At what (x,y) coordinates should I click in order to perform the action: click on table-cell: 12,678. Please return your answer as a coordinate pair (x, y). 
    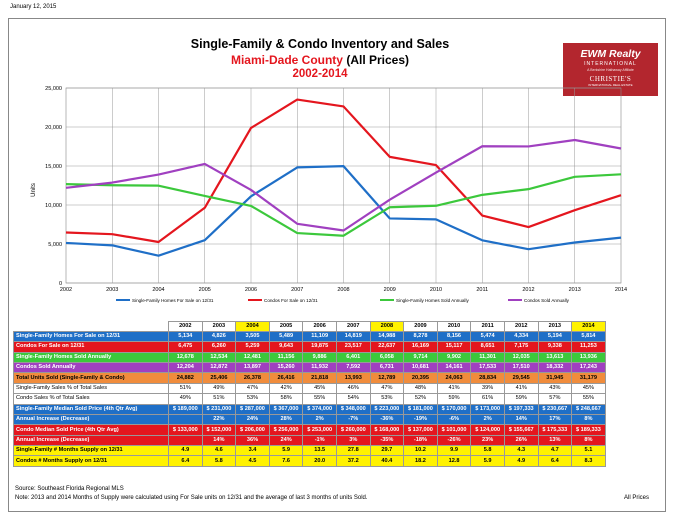
    Looking at the image, I should click on (185, 357).